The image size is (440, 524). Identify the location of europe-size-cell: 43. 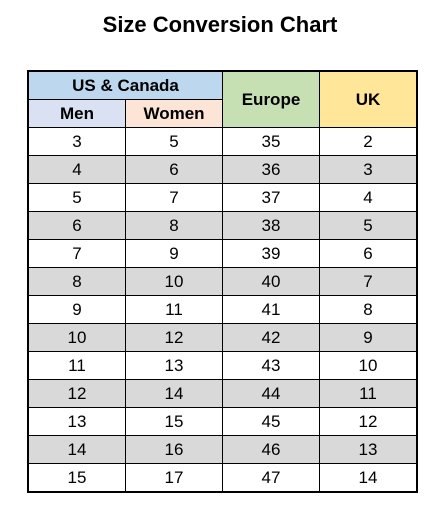
(271, 365).